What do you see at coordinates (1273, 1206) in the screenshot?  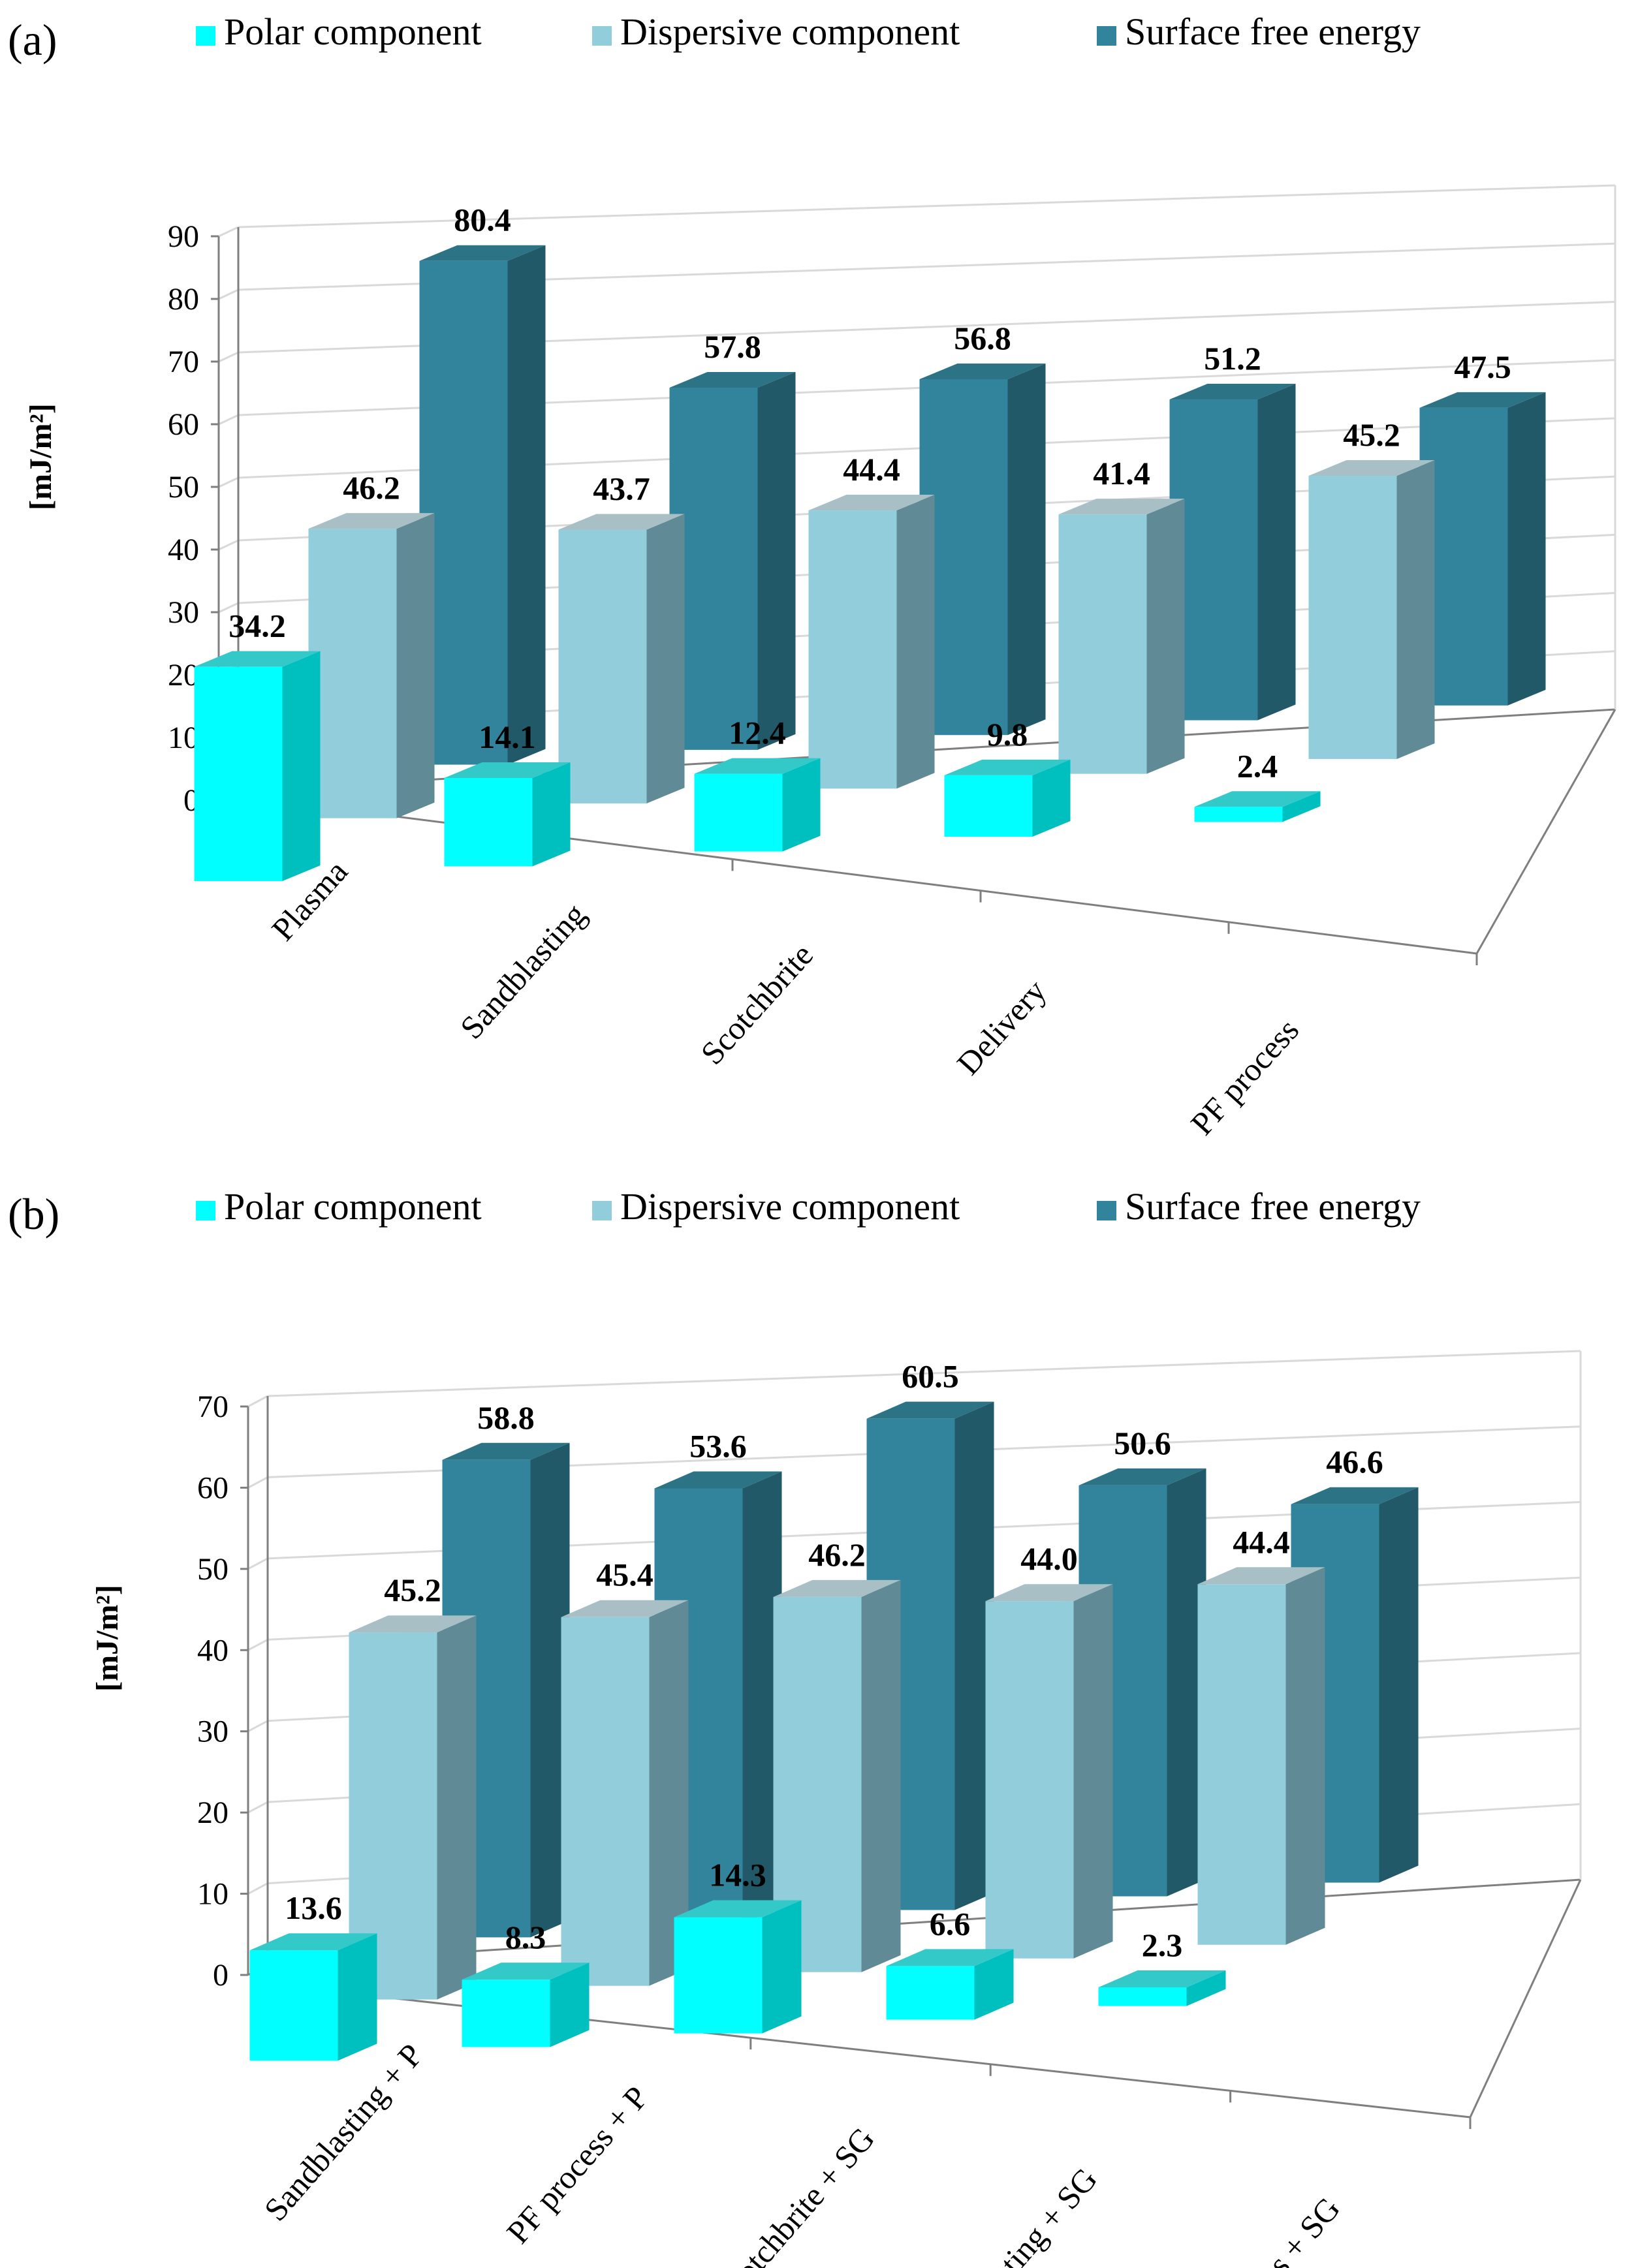 I see `legend-label-surface-free-energy-b: Surface free energy` at bounding box center [1273, 1206].